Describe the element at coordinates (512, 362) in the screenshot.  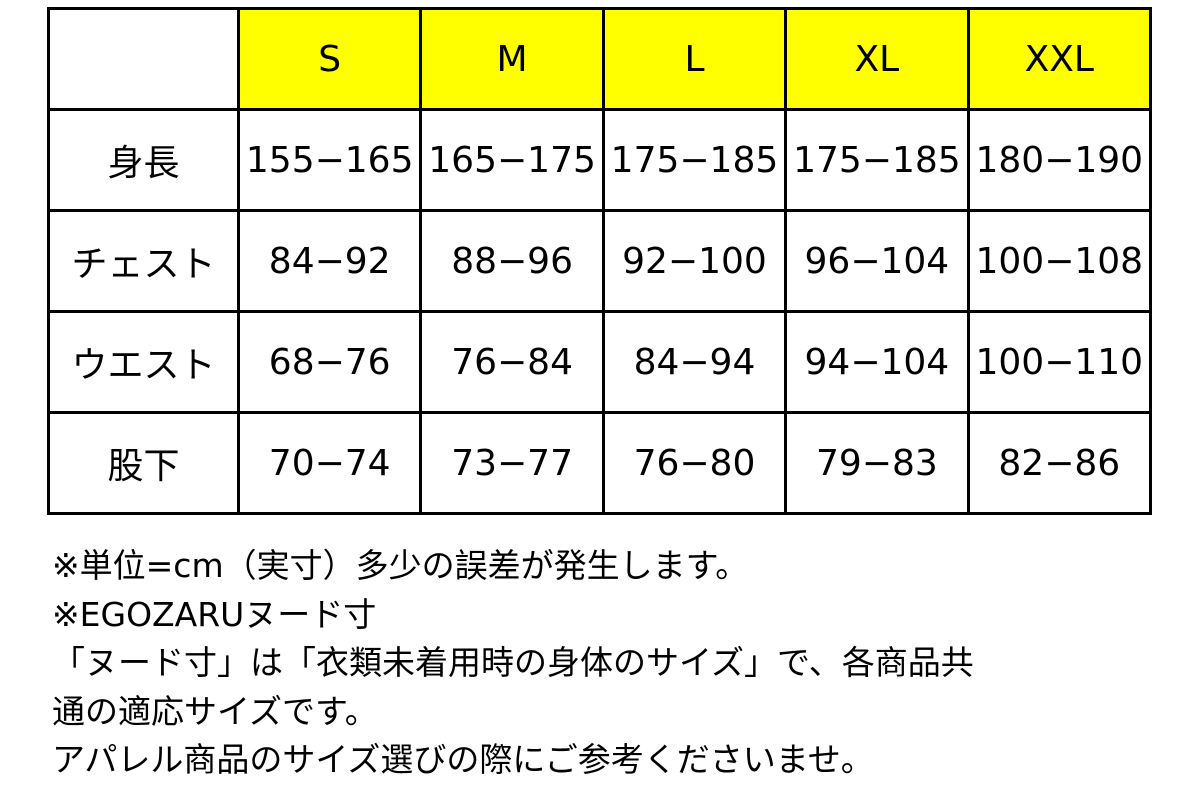
I see `size-value: 76−84` at that location.